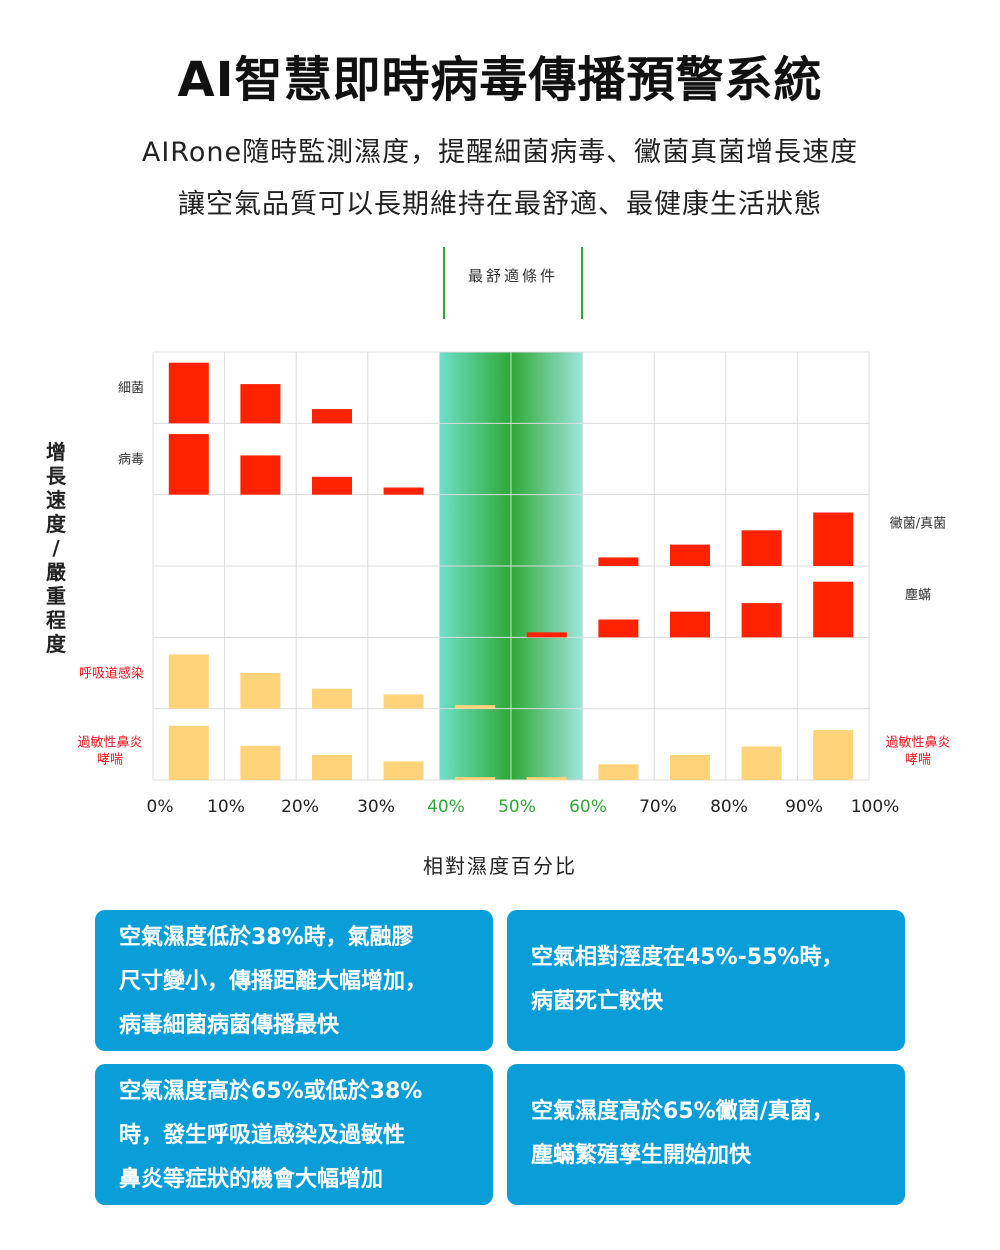 This screenshot has width=1000, height=1250. Describe the element at coordinates (262, 1135) in the screenshot. I see `info-box-line: 時，發生呼吸道感染及過敏性` at that location.